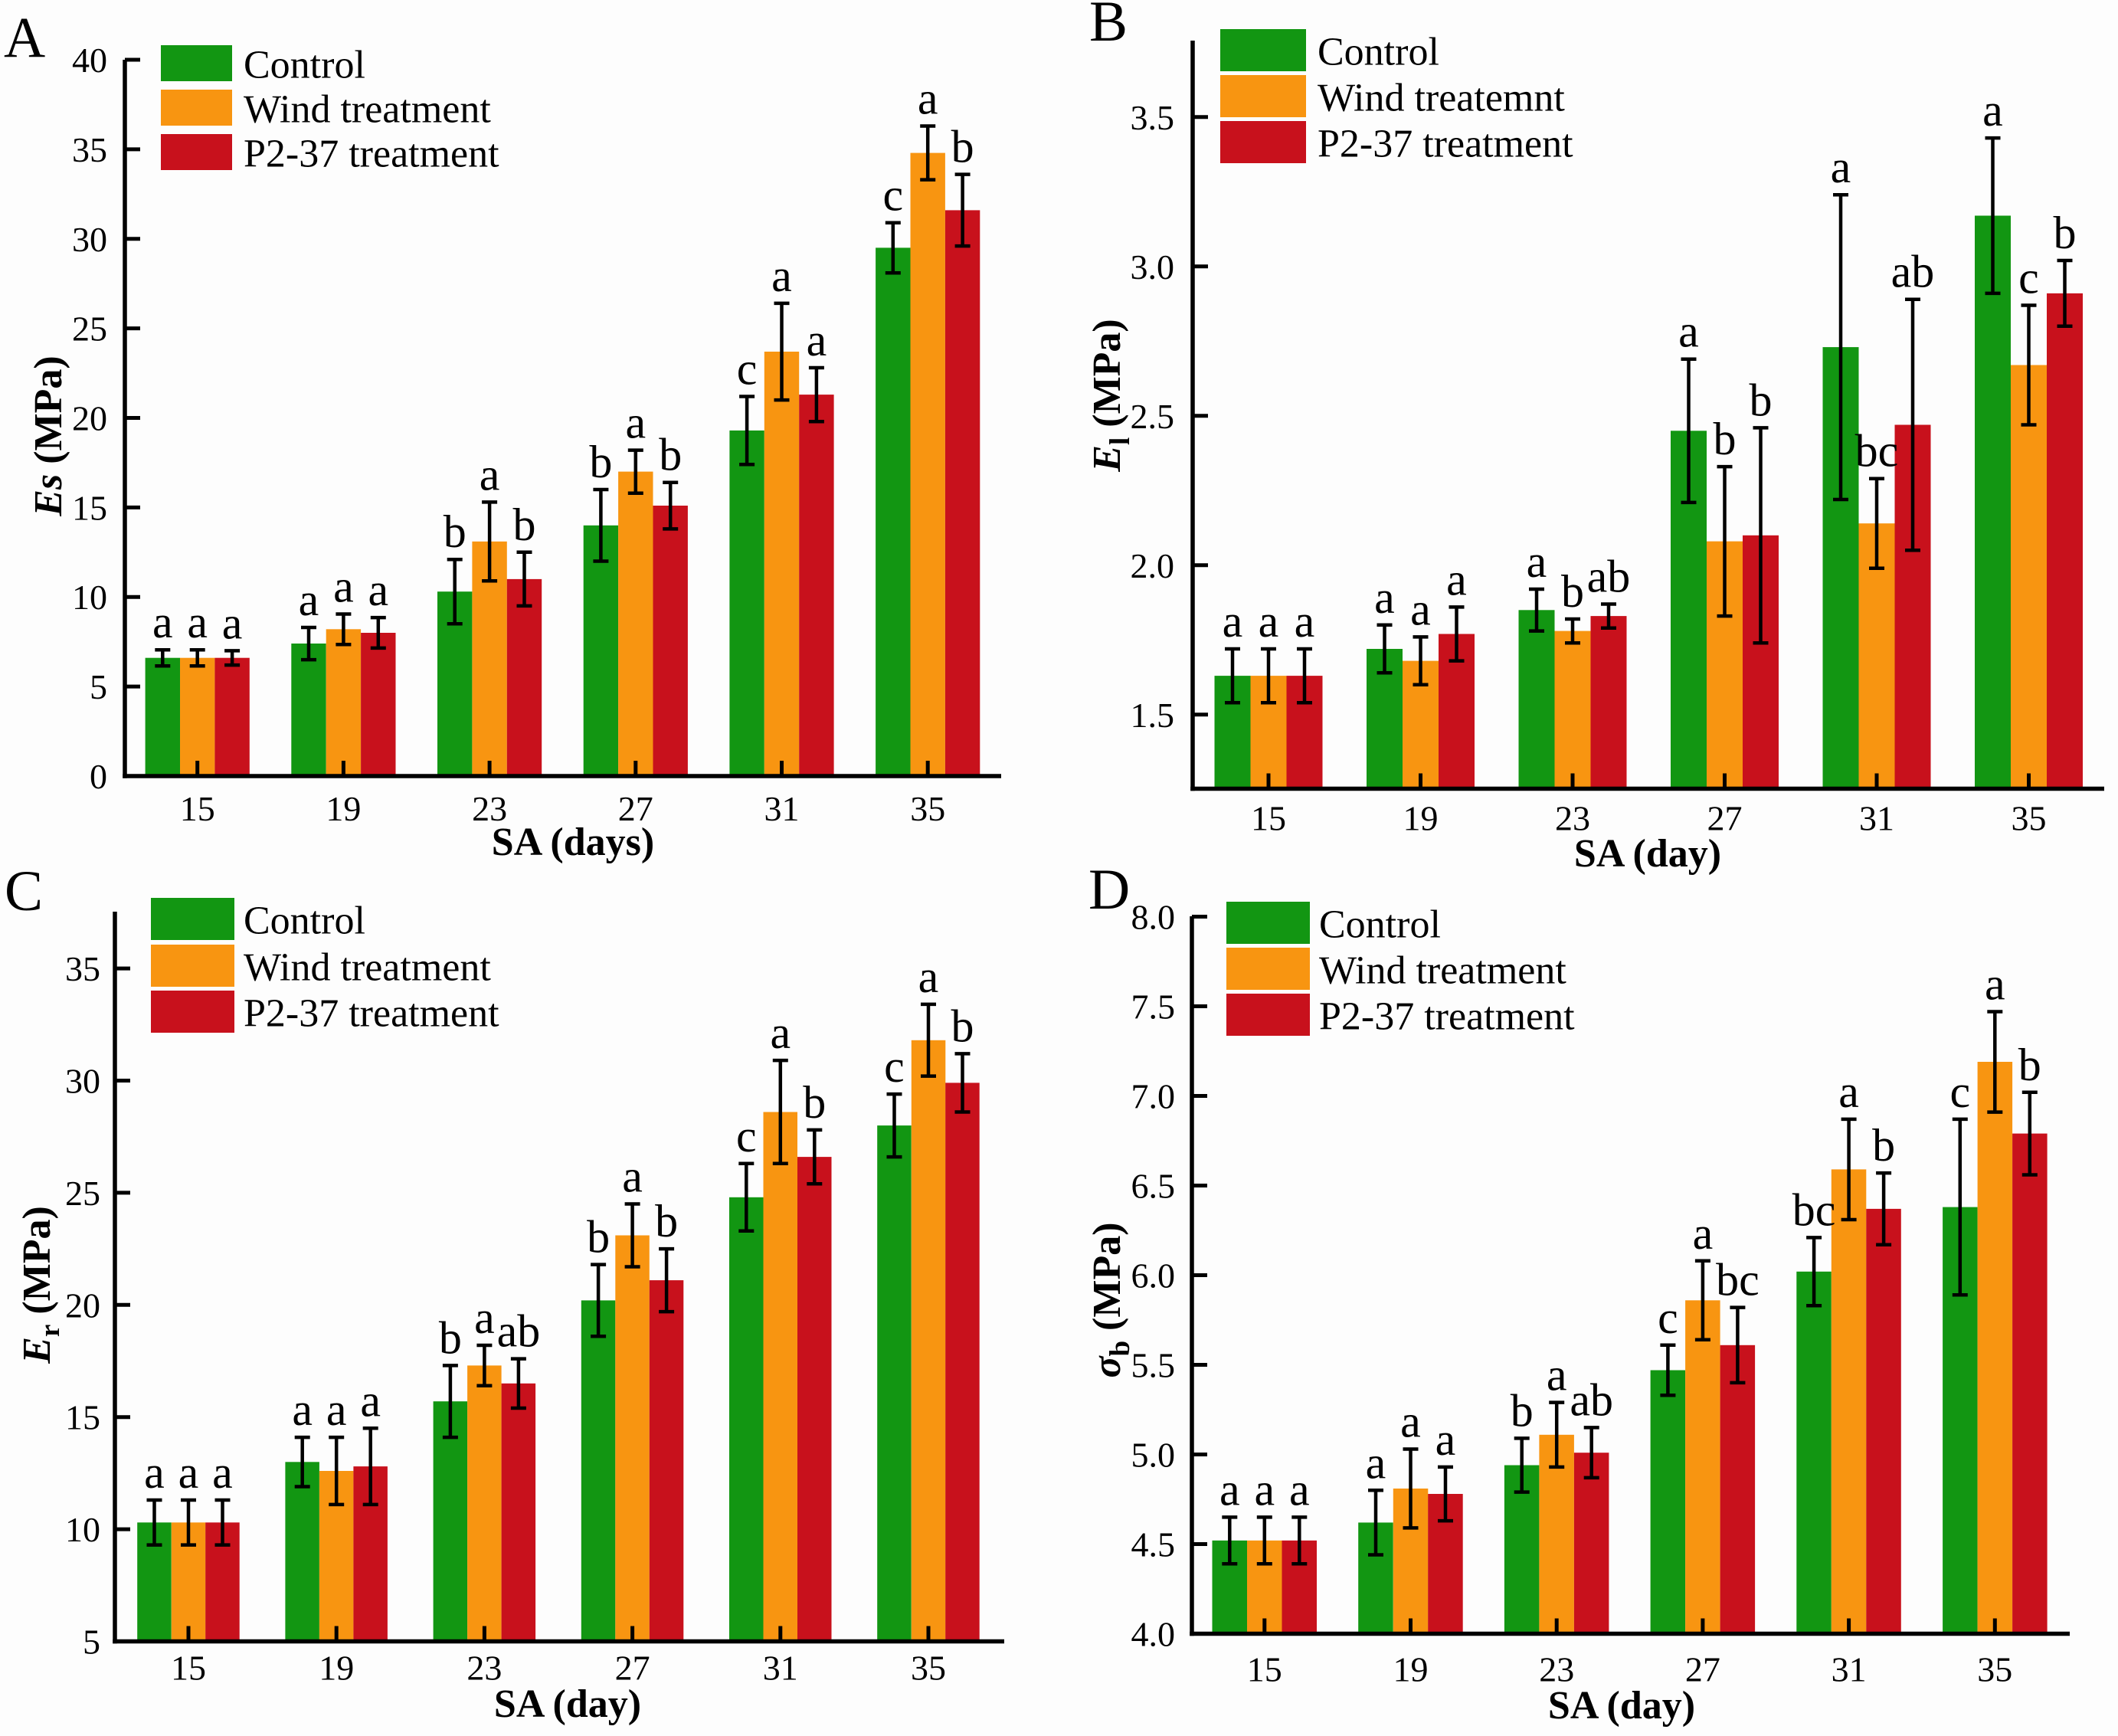 Image resolution: width=2118 pixels, height=1736 pixels. I want to click on svg-text: D, so click(1109, 890).